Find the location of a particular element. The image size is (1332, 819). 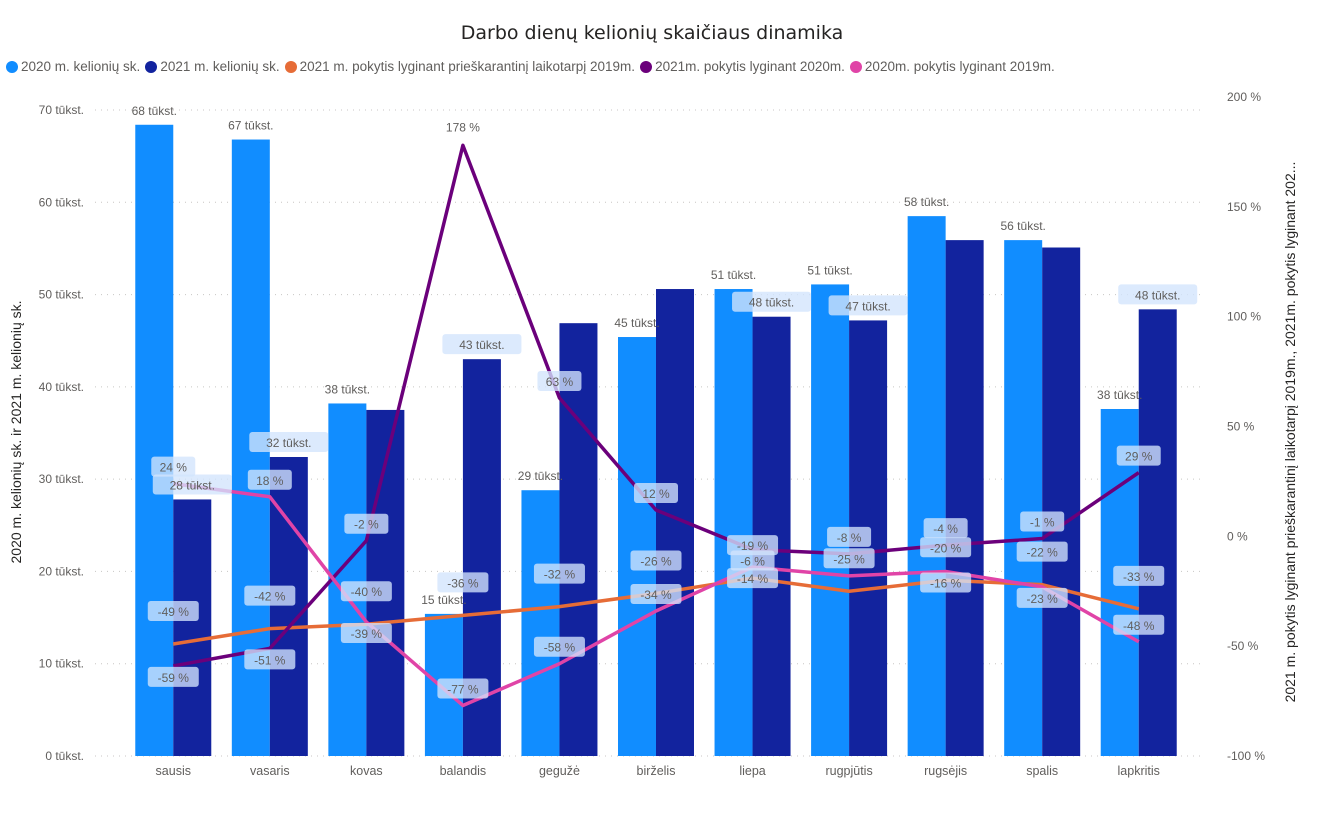

data-label: -40 % is located at coordinates (367, 592).